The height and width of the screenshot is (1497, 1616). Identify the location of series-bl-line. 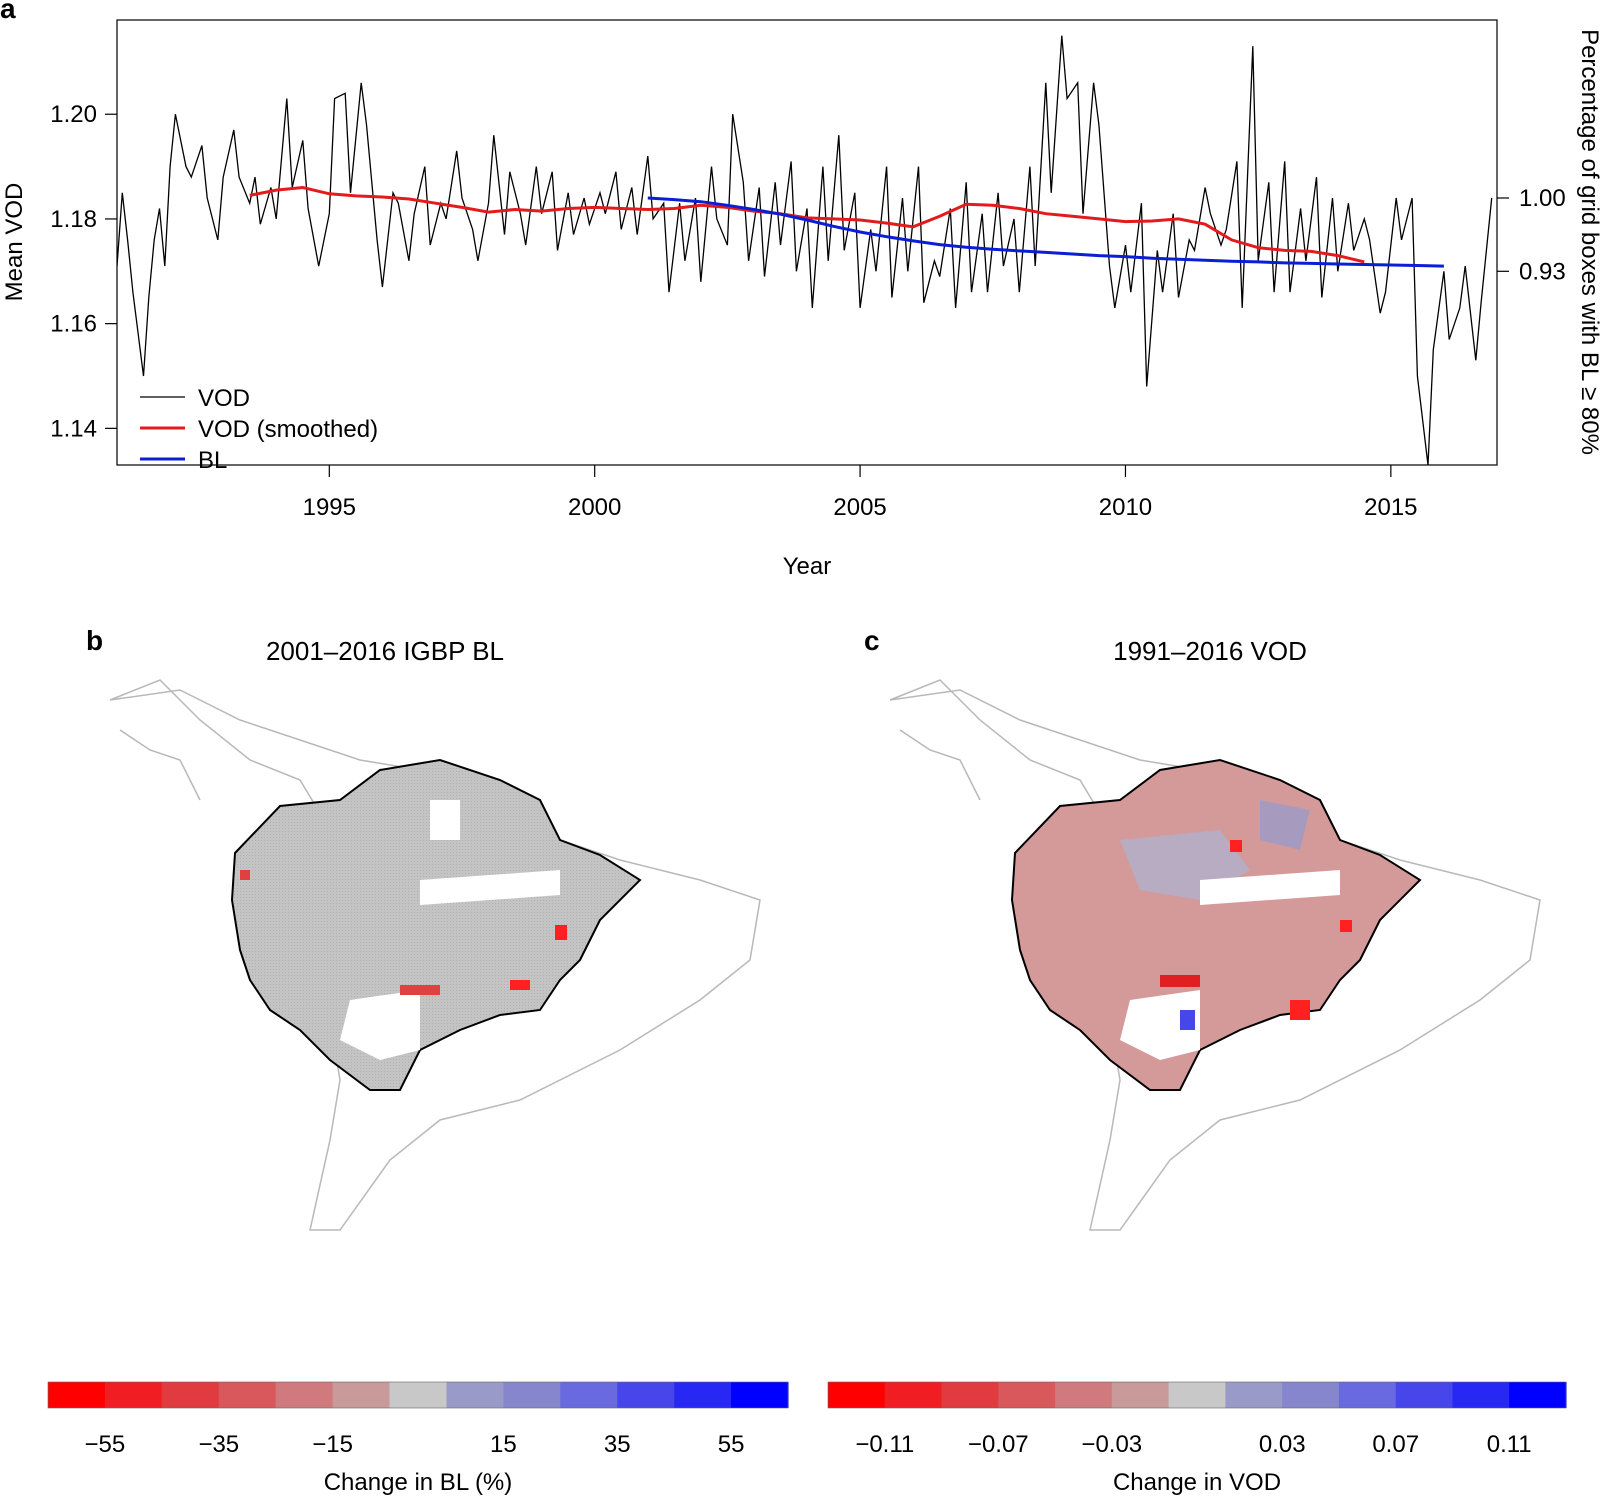
(1045, 232).